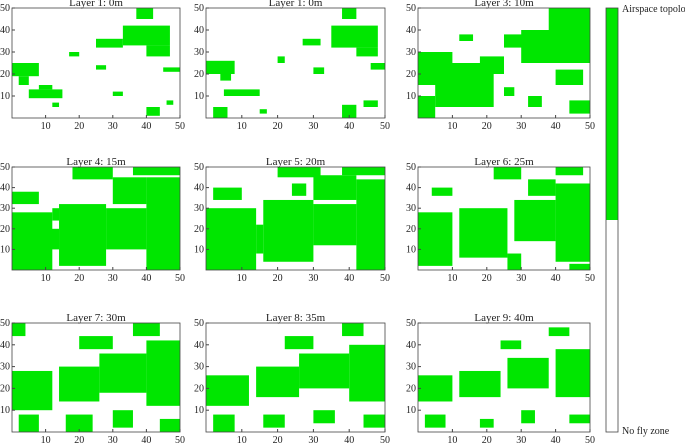 The height and width of the screenshot is (446, 685). I want to click on panel-title: Layer 4: 15m, so click(96, 162).